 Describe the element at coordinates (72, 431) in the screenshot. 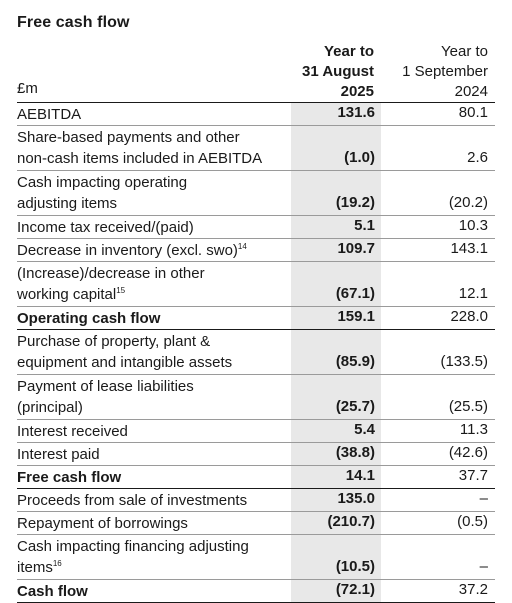

I see `row-label: Interest received` at that location.